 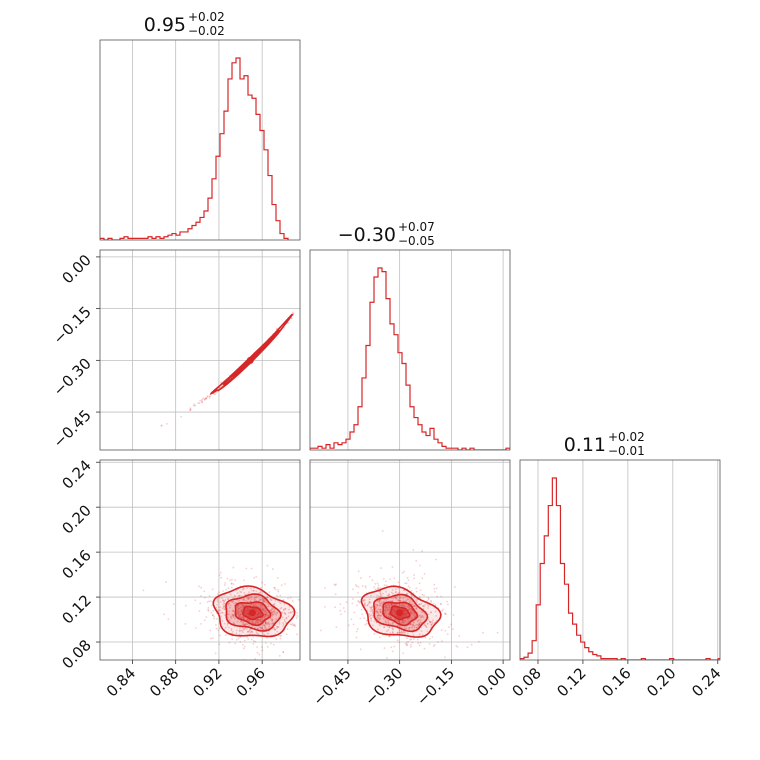 What do you see at coordinates (386, 234) in the screenshot?
I see `panel-title-1: −0.30 +0.07−0.05` at bounding box center [386, 234].